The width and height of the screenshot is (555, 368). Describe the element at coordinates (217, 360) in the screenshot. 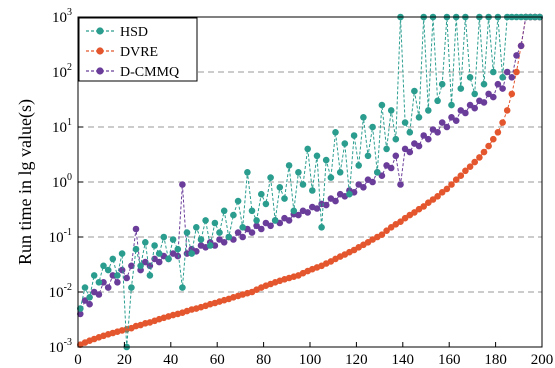

I see `x-tick-label: 60` at that location.